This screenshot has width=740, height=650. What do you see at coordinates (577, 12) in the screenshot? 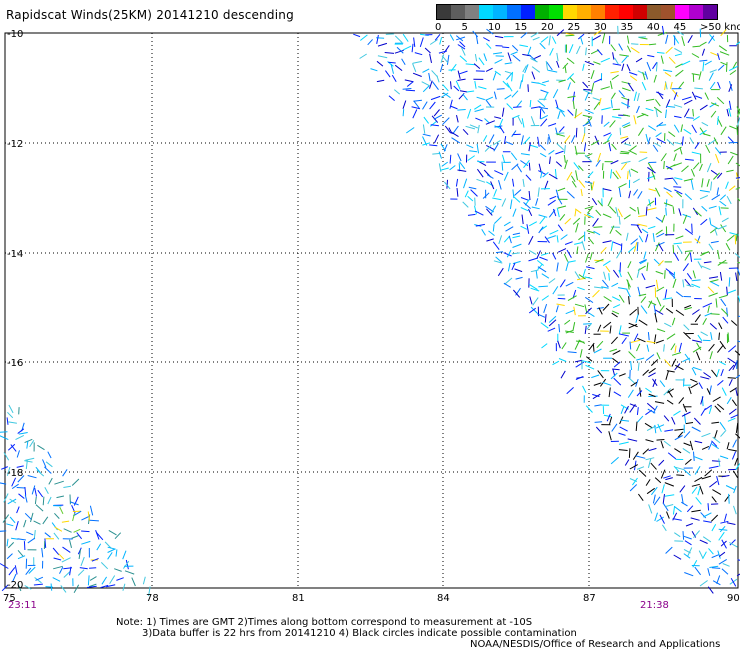
I see `legend-color-bar` at bounding box center [577, 12].